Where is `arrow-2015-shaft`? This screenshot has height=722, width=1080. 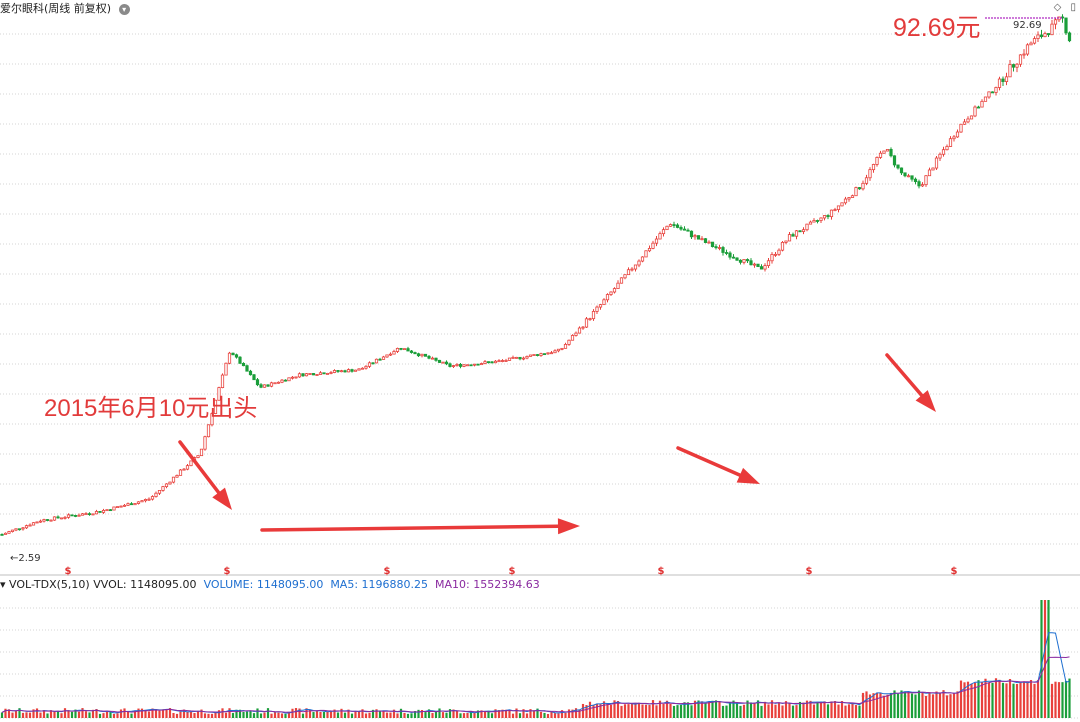
arrow-2015-shaft is located at coordinates (199, 467).